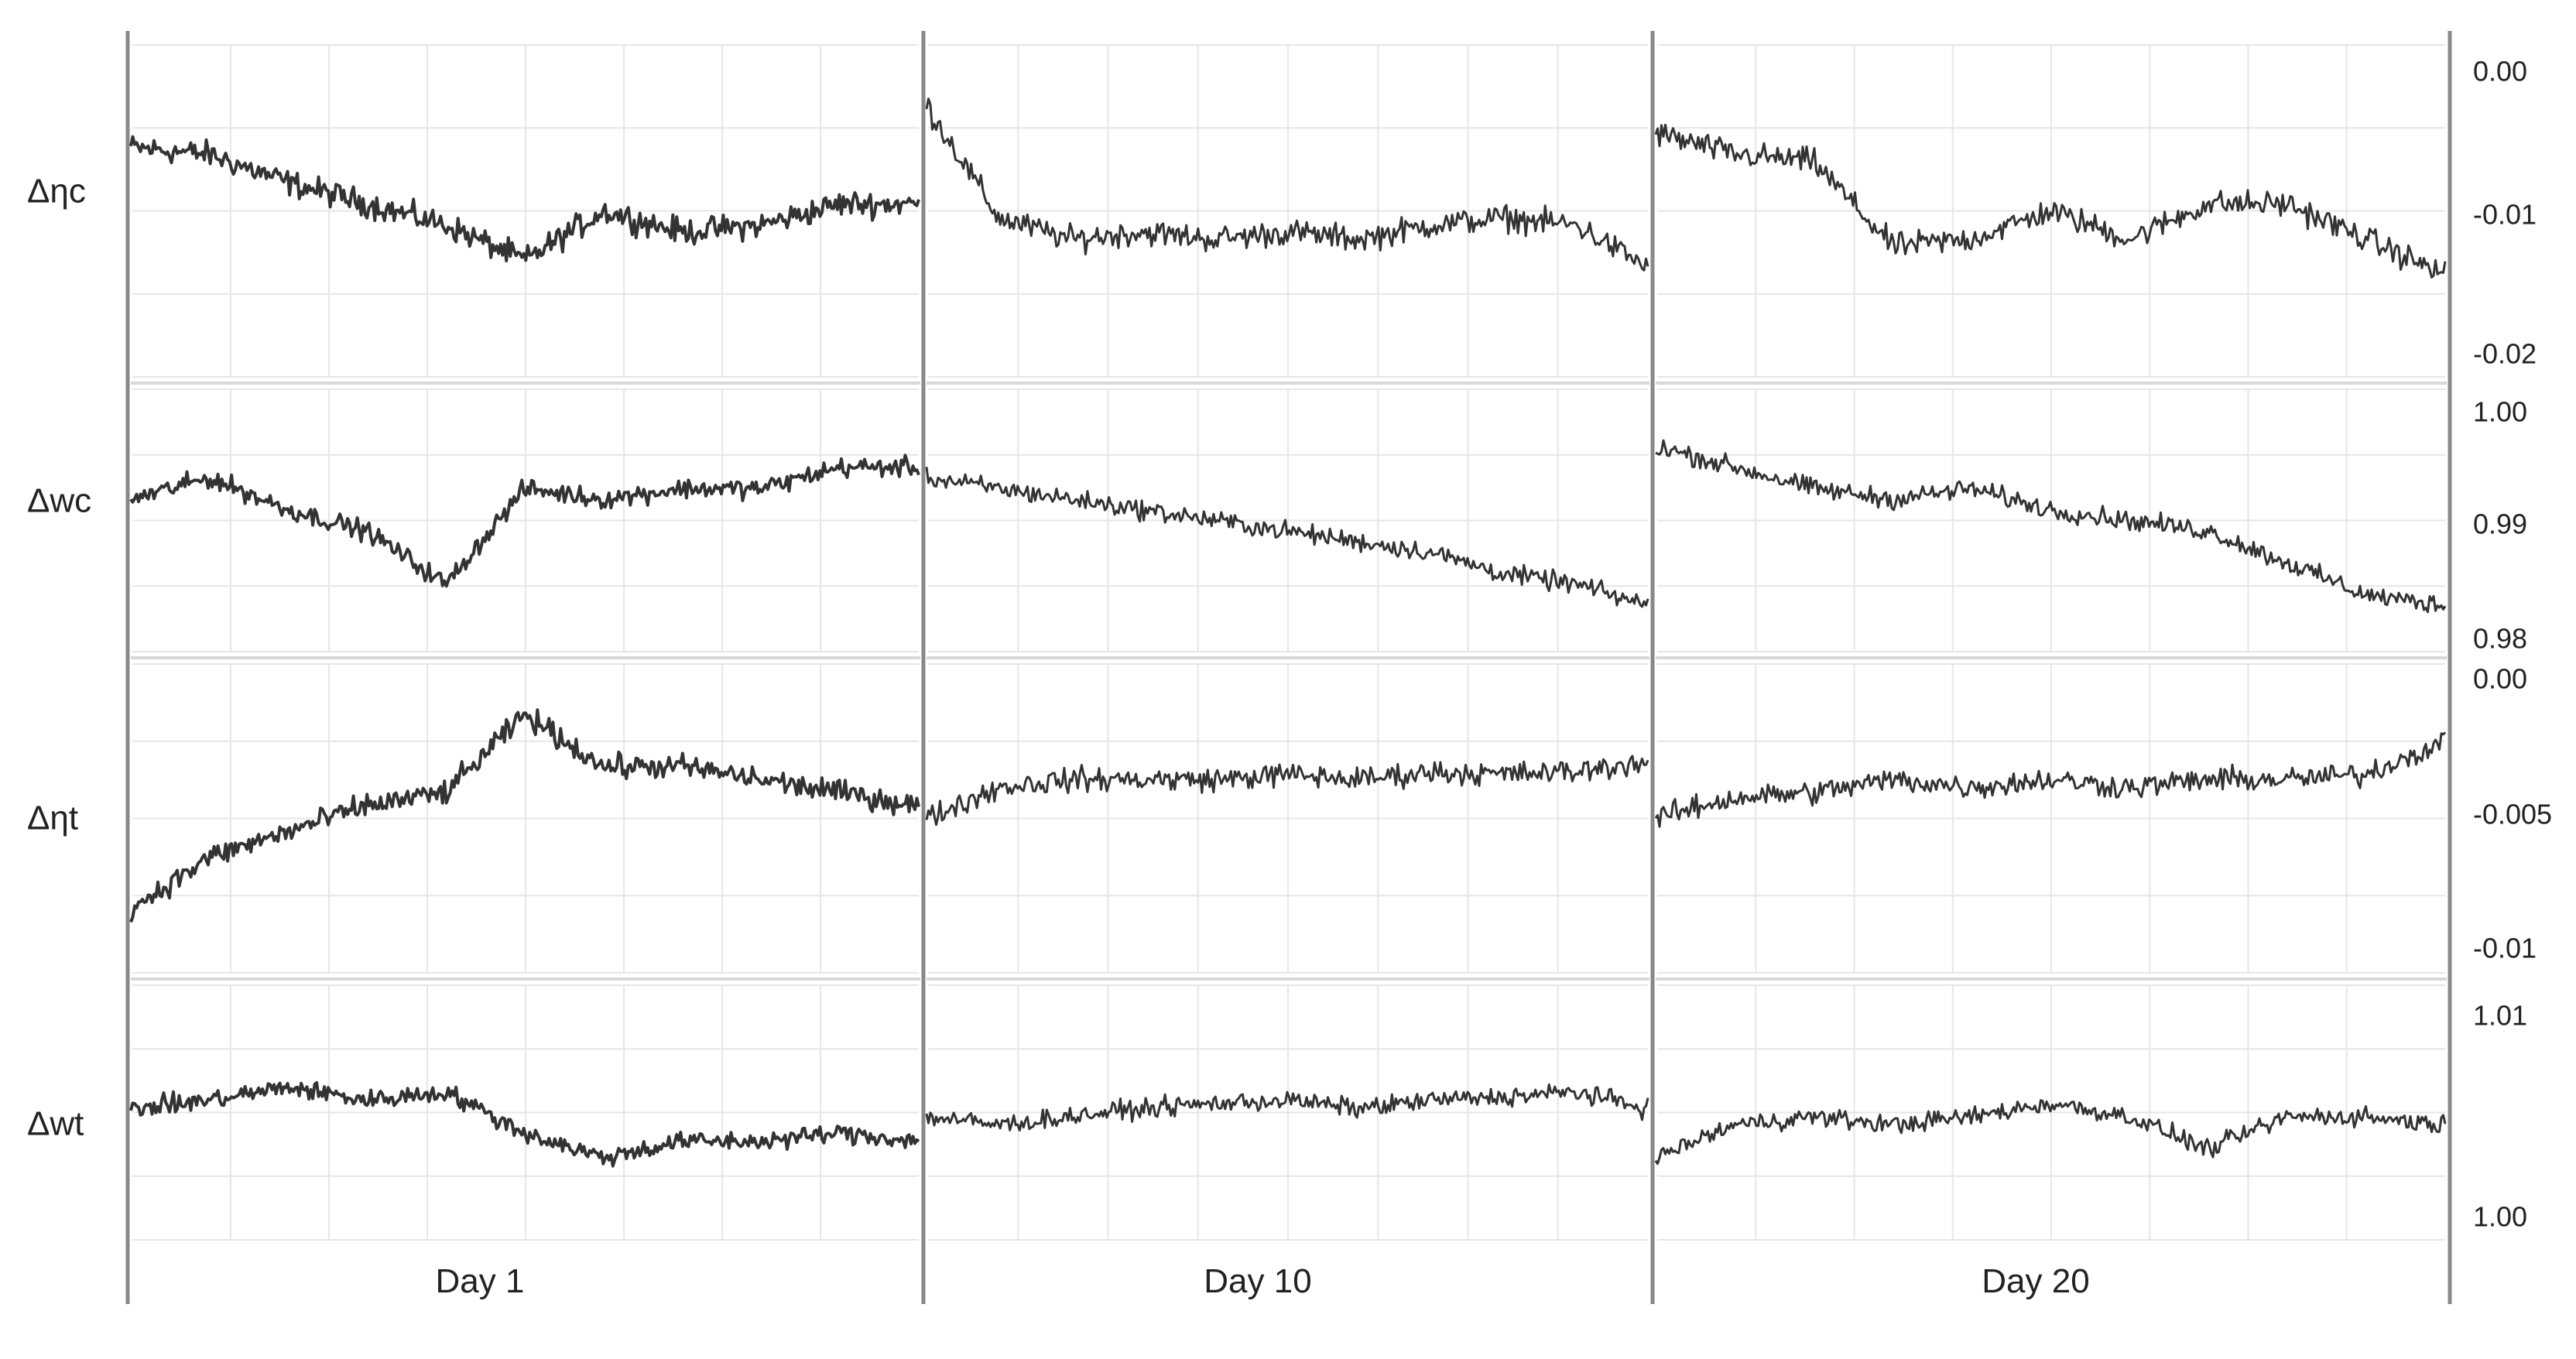  Describe the element at coordinates (1257, 1281) in the screenshot. I see `column-label: Day 10` at that location.